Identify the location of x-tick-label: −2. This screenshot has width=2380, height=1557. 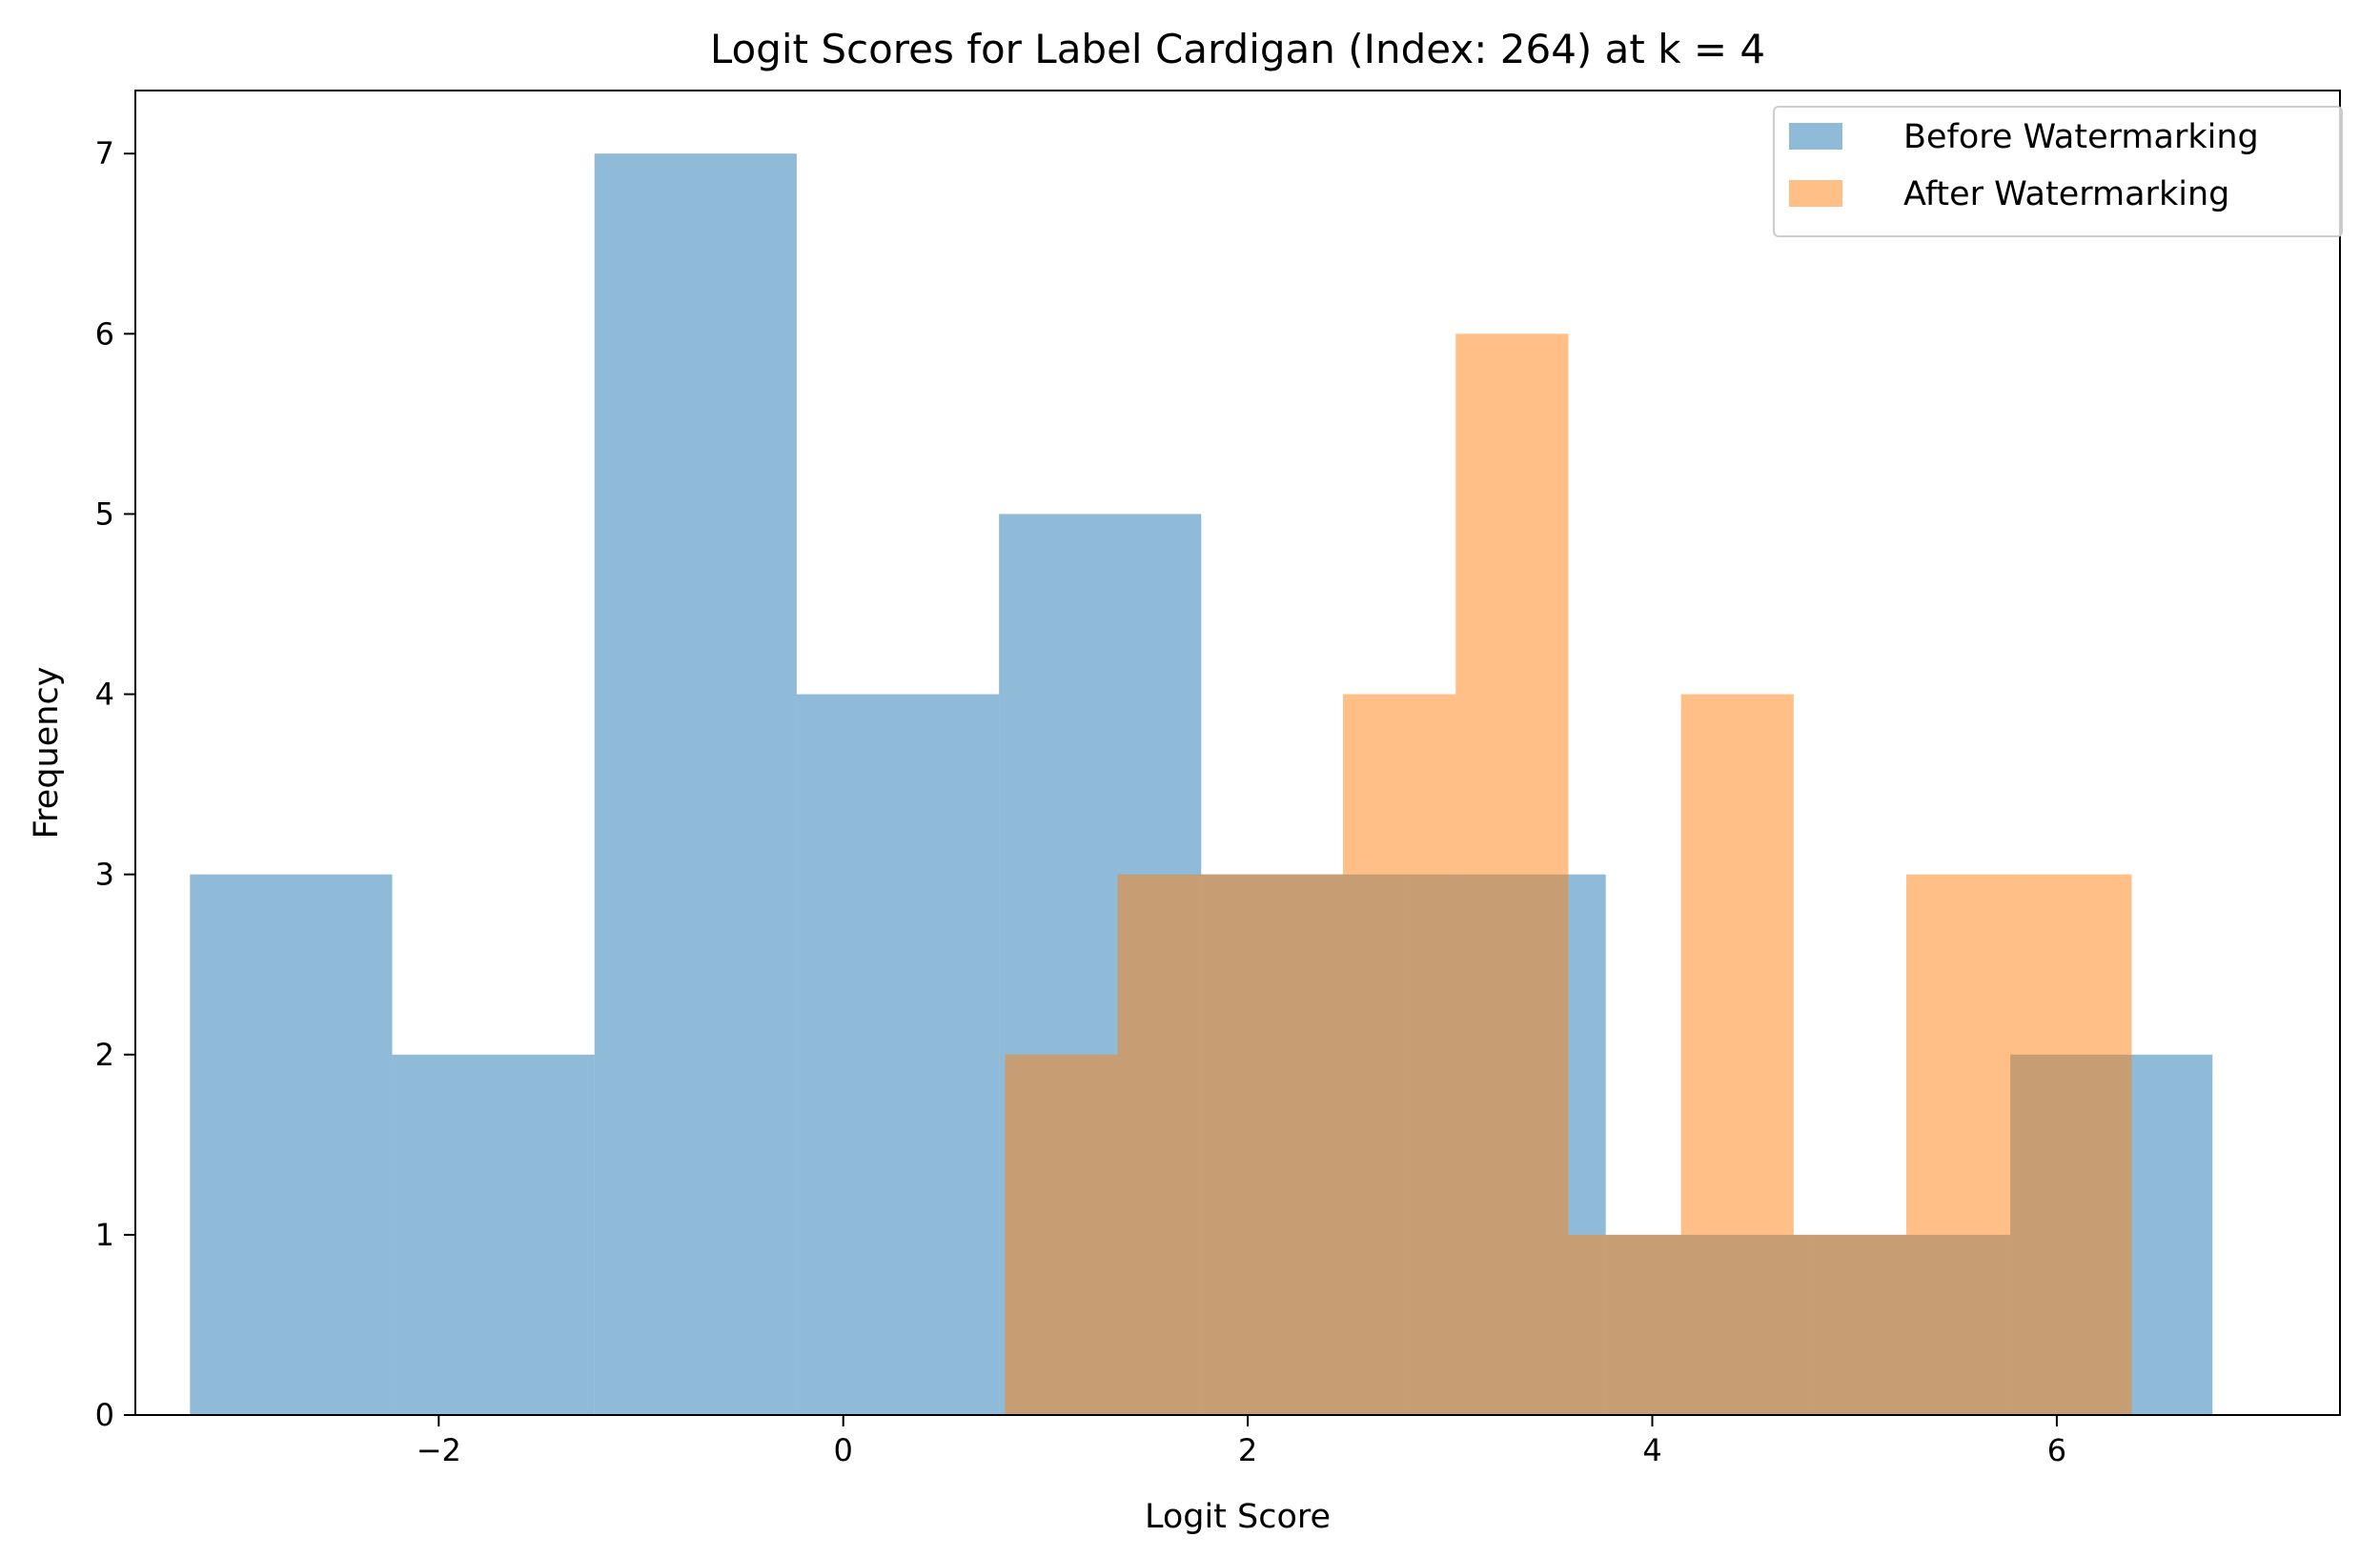
(439, 1450).